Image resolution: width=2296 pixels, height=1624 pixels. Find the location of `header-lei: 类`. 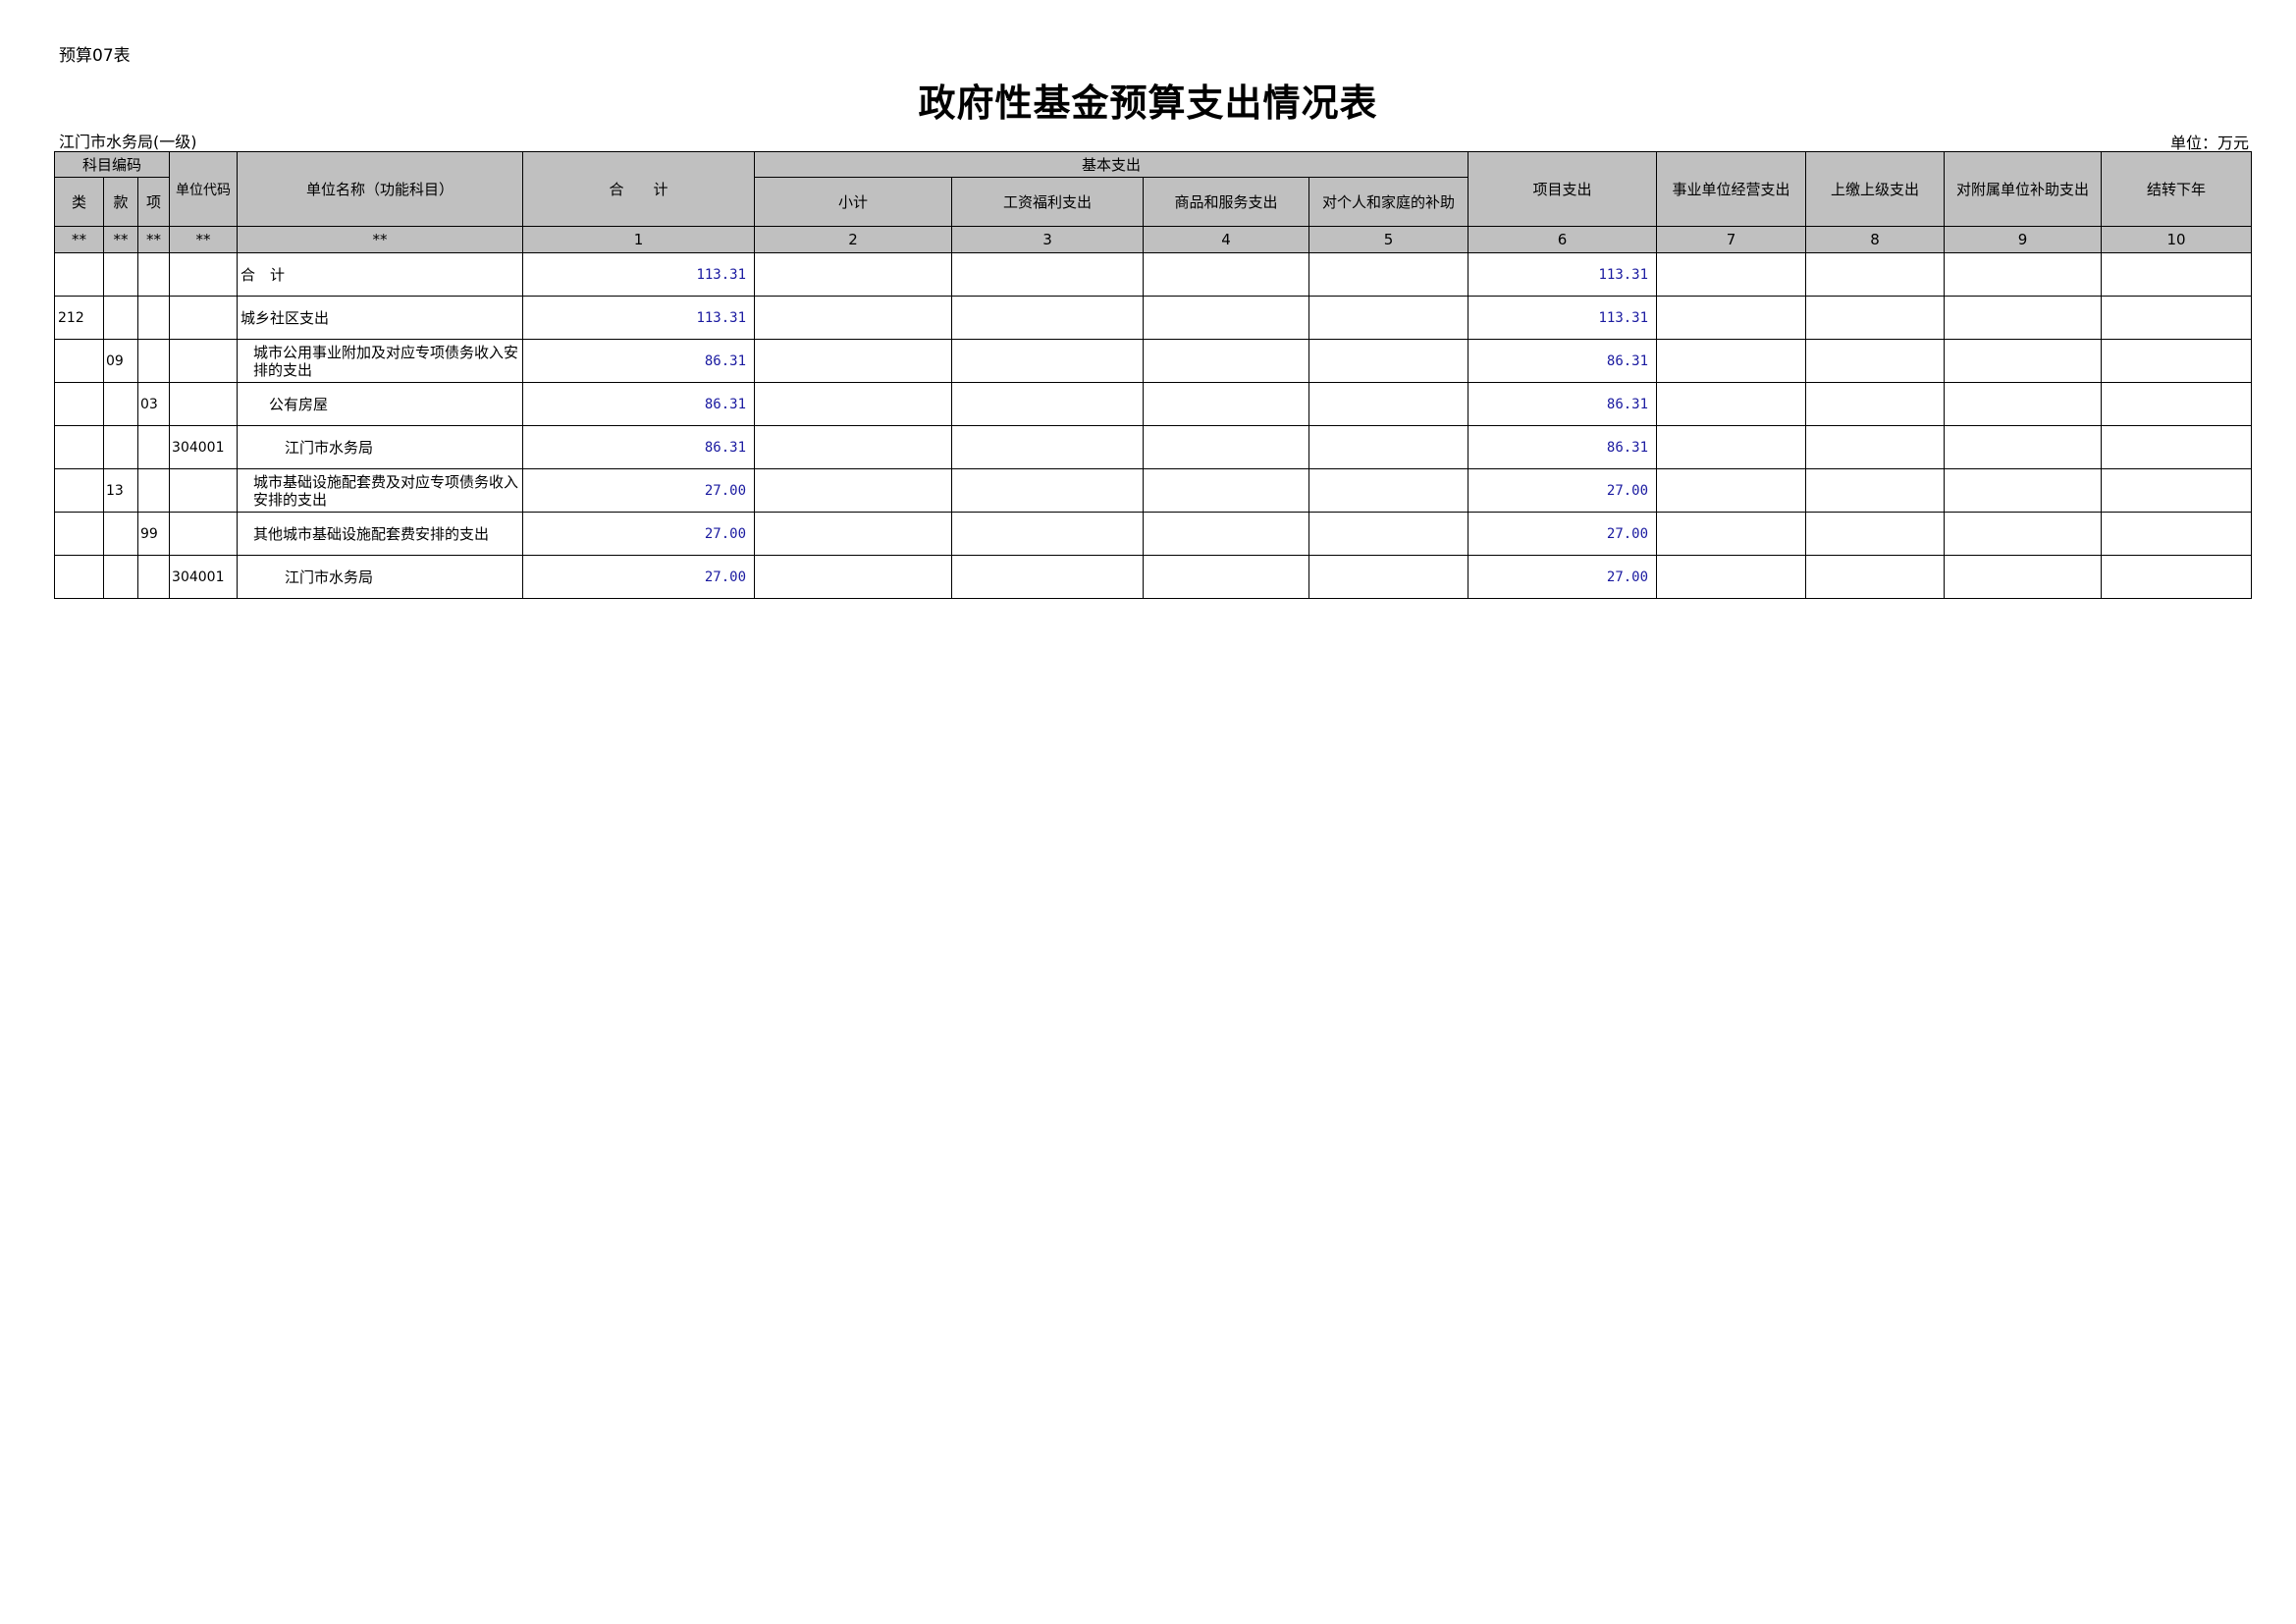

header-lei: 类 is located at coordinates (79, 202).